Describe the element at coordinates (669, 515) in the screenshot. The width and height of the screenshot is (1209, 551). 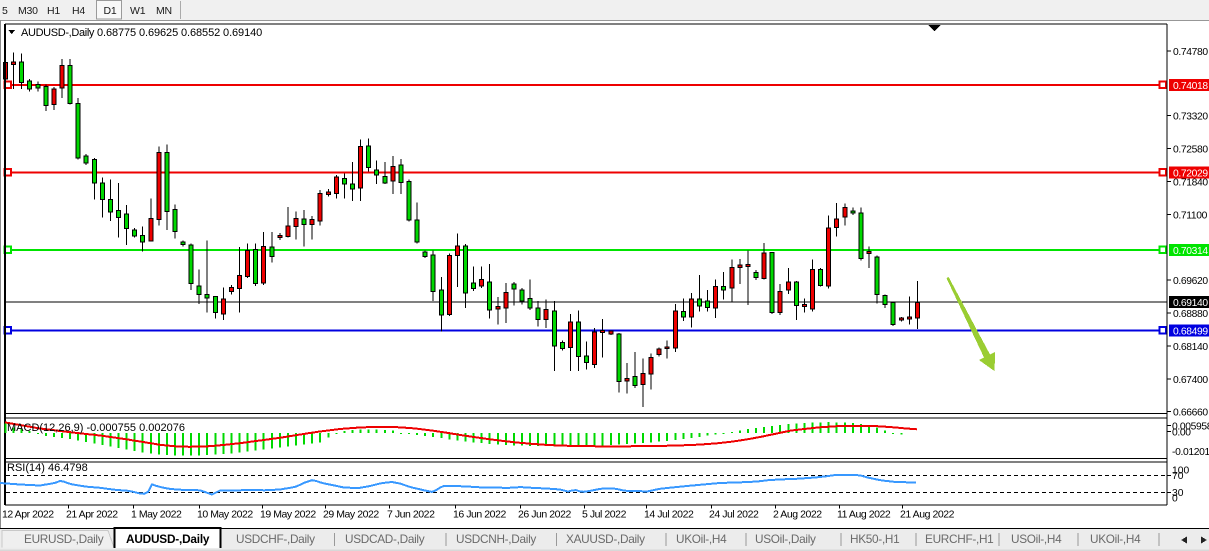
I see `svg-text: 14 Jul 2022` at that location.